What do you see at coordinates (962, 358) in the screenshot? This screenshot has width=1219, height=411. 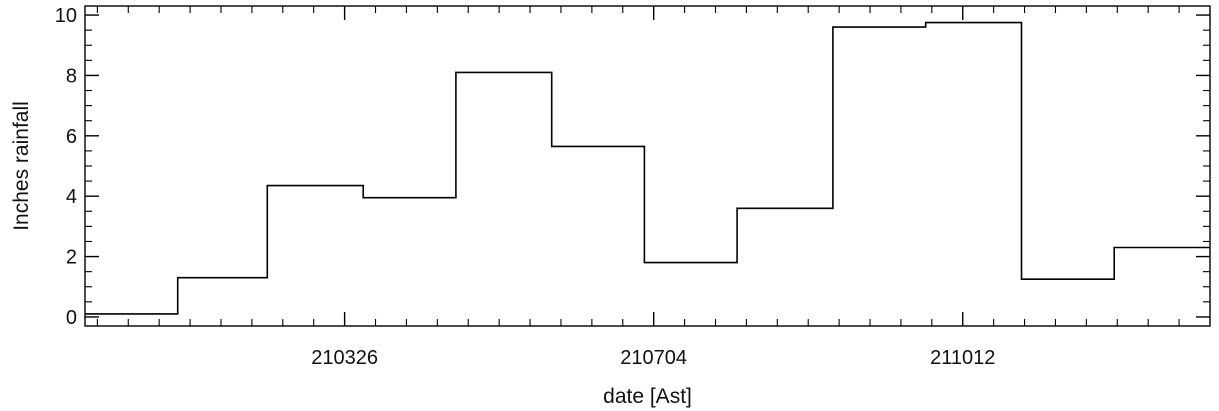 I see `x-tick-label: 211012` at bounding box center [962, 358].